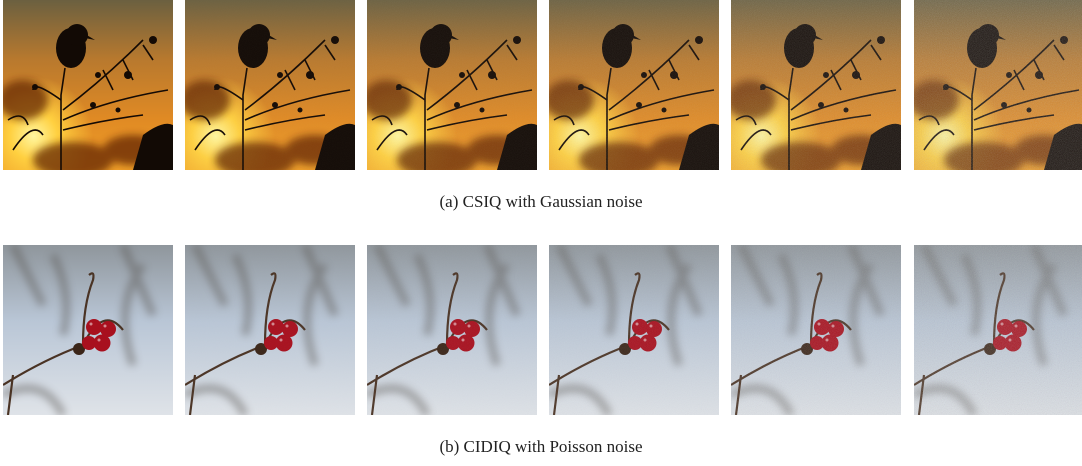  Describe the element at coordinates (540, 446) in the screenshot. I see `caption: (b) CIDIQ with Poisson noise` at that location.